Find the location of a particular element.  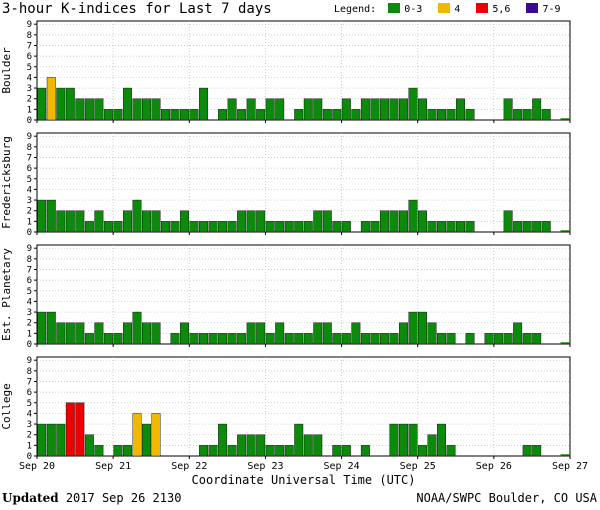

legend-item-7-9: 7-9 is located at coordinates (543, 9).